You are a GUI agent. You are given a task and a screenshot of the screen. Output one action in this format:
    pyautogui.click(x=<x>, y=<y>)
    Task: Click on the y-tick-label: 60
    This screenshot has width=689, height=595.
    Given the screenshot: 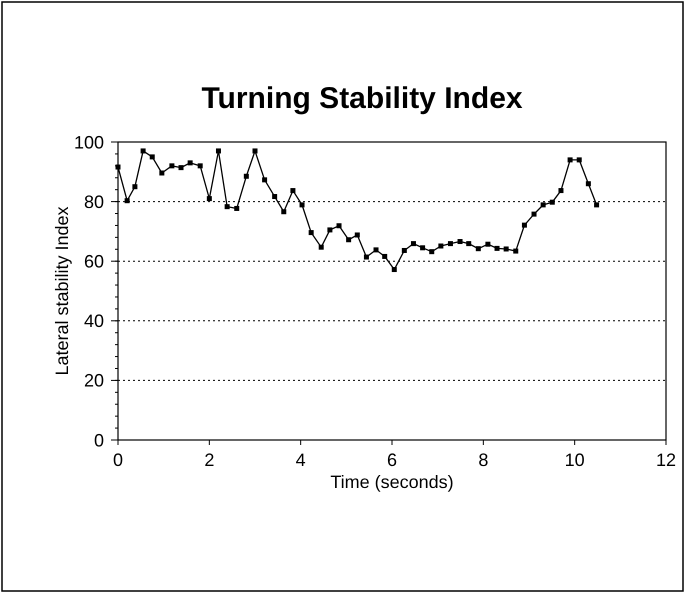 What is the action you would take?
    pyautogui.click(x=94, y=262)
    